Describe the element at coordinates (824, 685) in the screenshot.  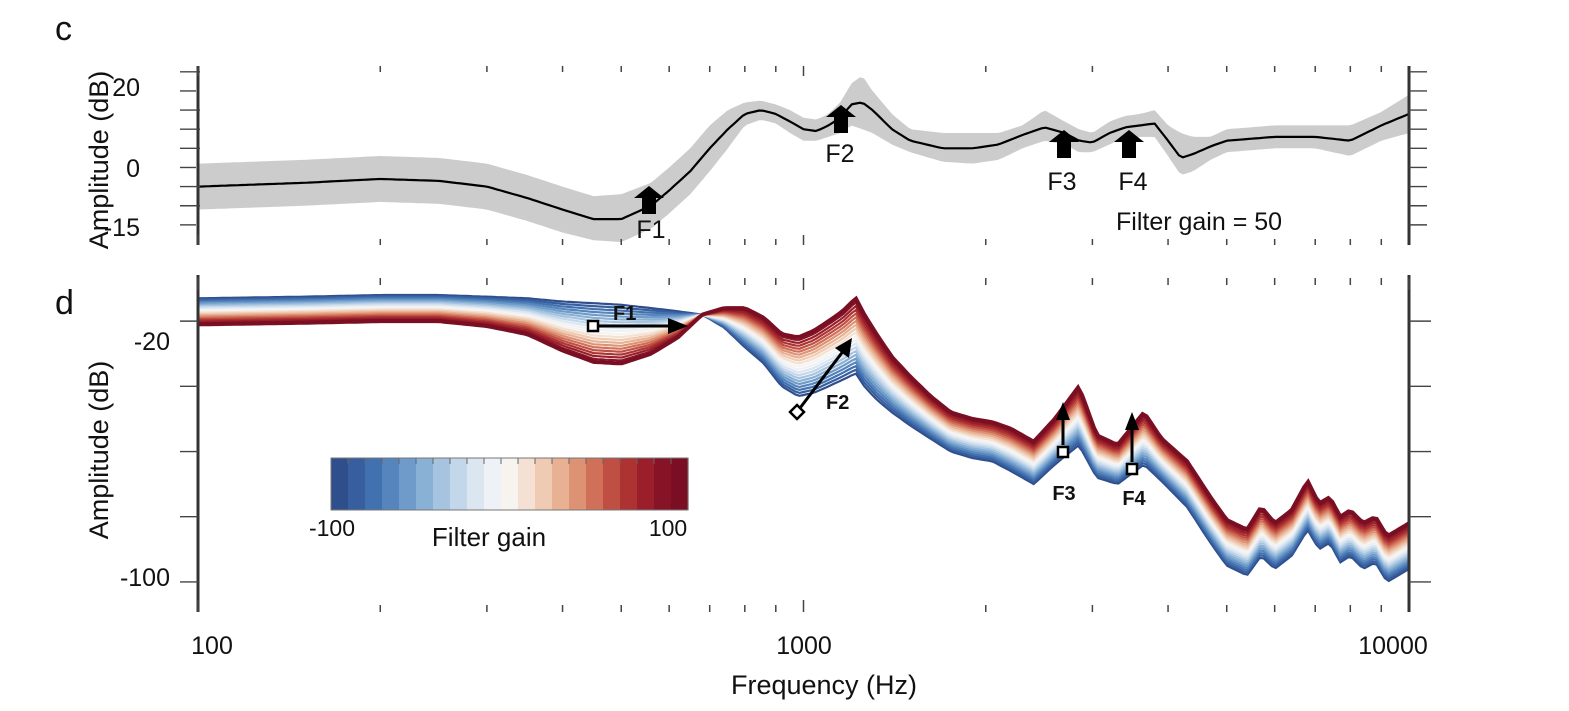
I see `xlabel: Frequency (Hz)` at that location.